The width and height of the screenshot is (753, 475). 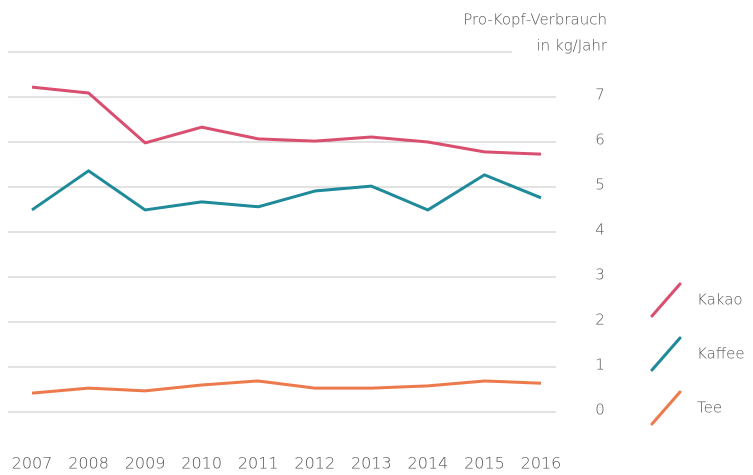 I want to click on y-tick-label: 4, so click(x=600, y=230).